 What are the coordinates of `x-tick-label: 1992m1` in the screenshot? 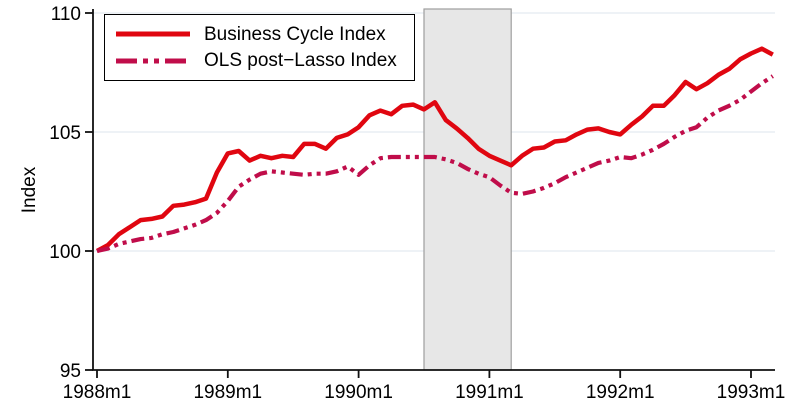 It's located at (620, 392).